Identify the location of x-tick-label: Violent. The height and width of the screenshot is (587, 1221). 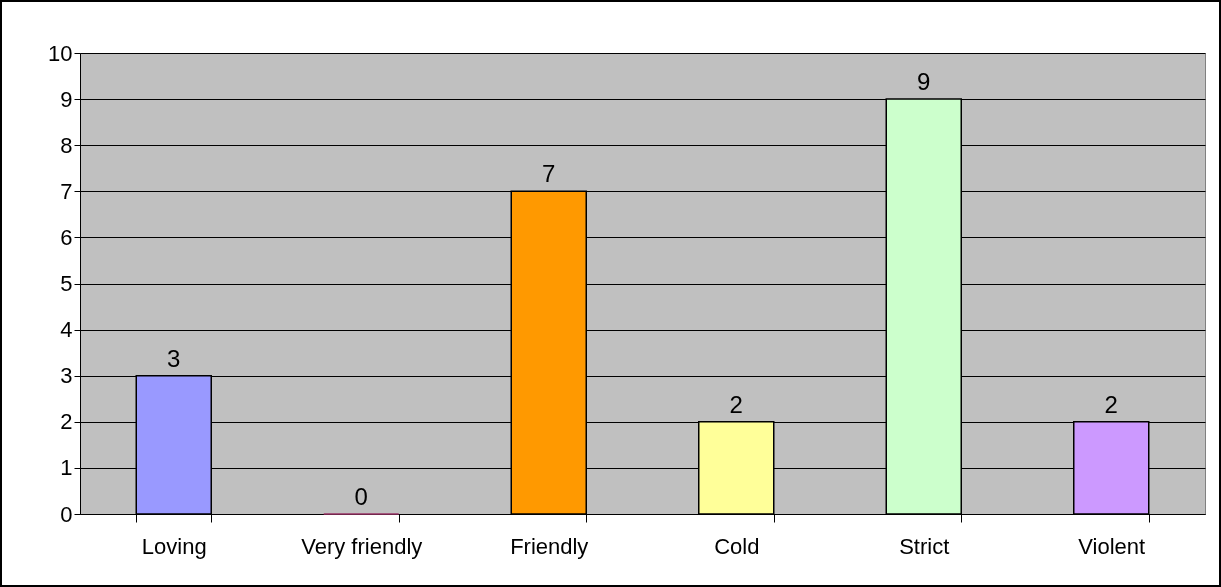
(1112, 546).